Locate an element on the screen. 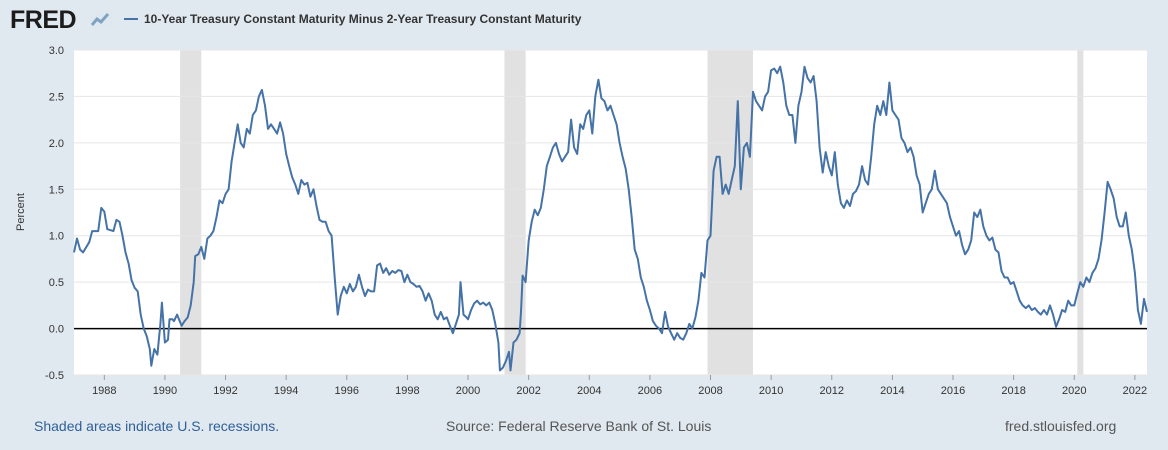 Image resolution: width=1168 pixels, height=450 pixels. x-tick-label: 2018 is located at coordinates (1013, 391).